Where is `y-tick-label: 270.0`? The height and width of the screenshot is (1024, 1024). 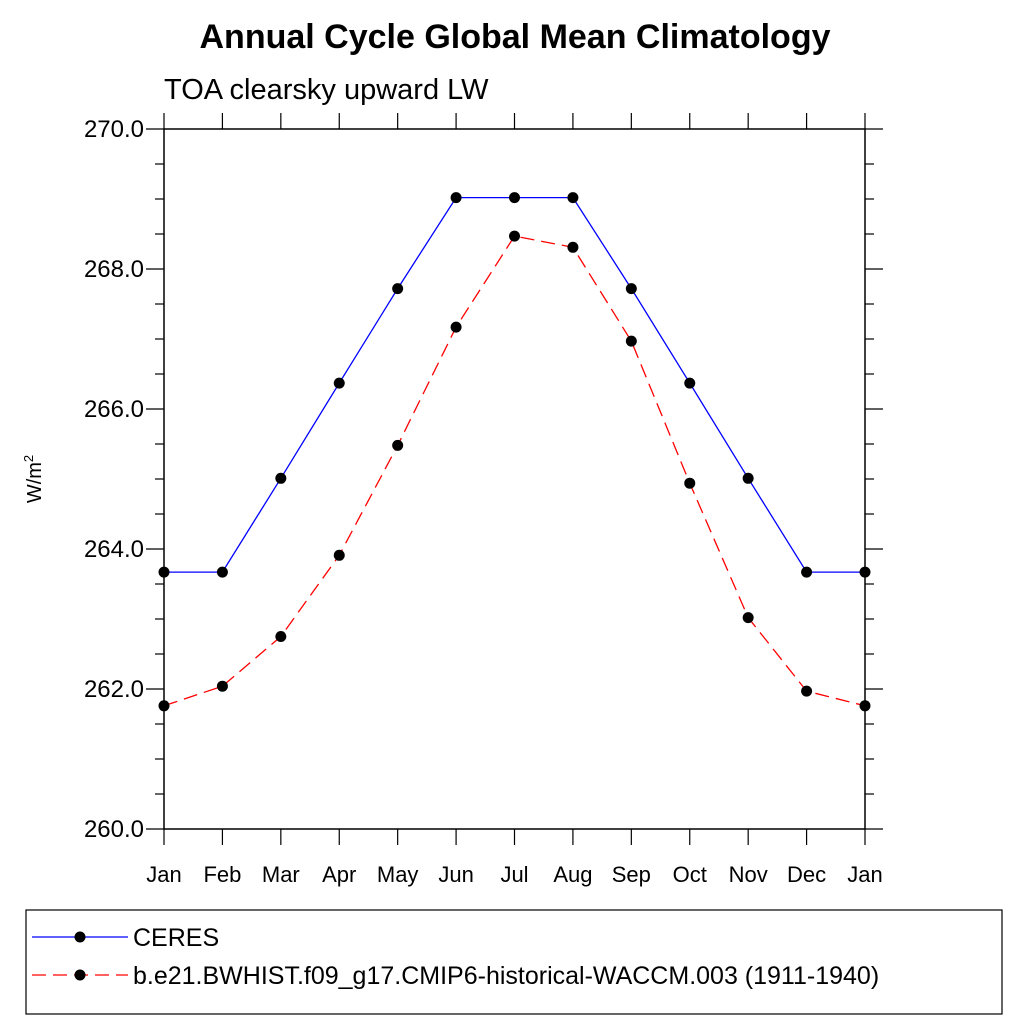
y-tick-label: 270.0 is located at coordinates (114, 129).